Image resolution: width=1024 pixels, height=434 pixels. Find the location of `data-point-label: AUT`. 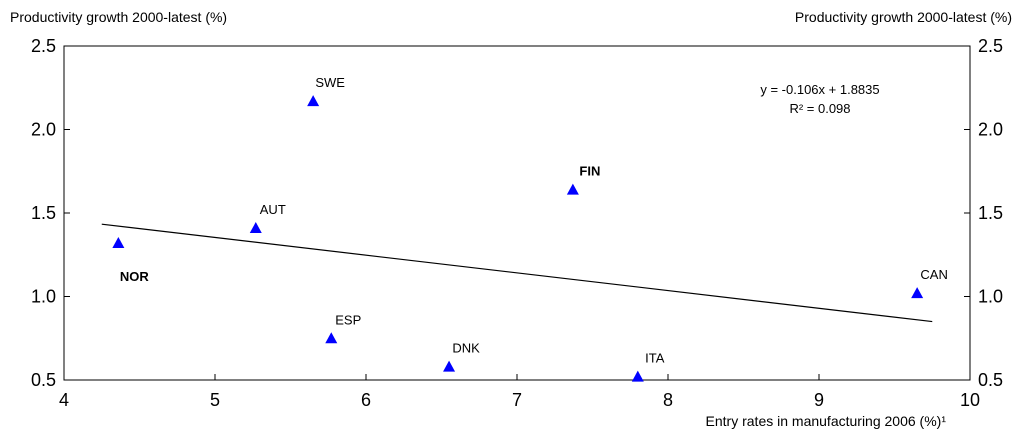

data-point-label: AUT is located at coordinates (273, 209).